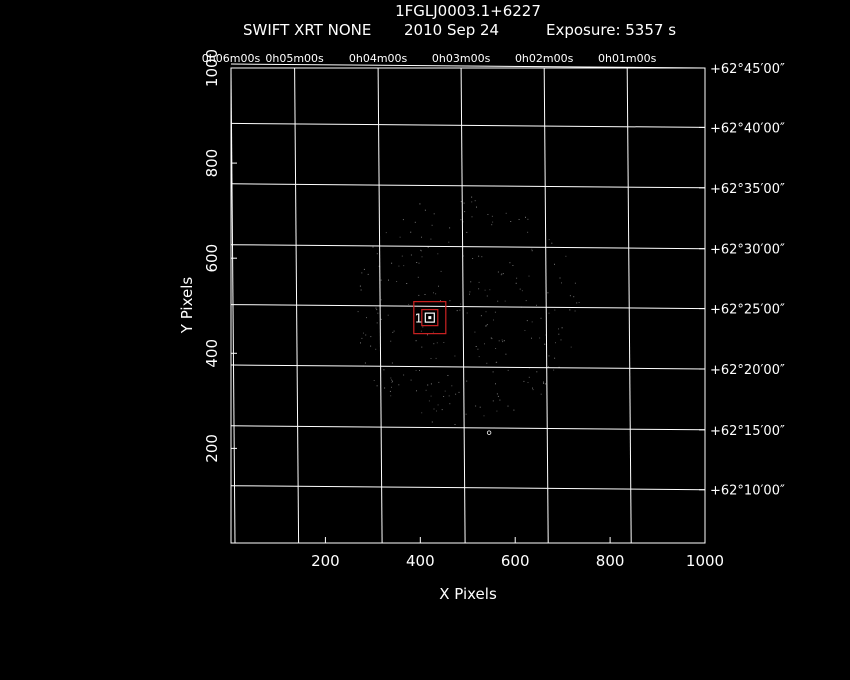 This screenshot has height=680, width=850. I want to click on y-tick-label: 1000, so click(212, 68).